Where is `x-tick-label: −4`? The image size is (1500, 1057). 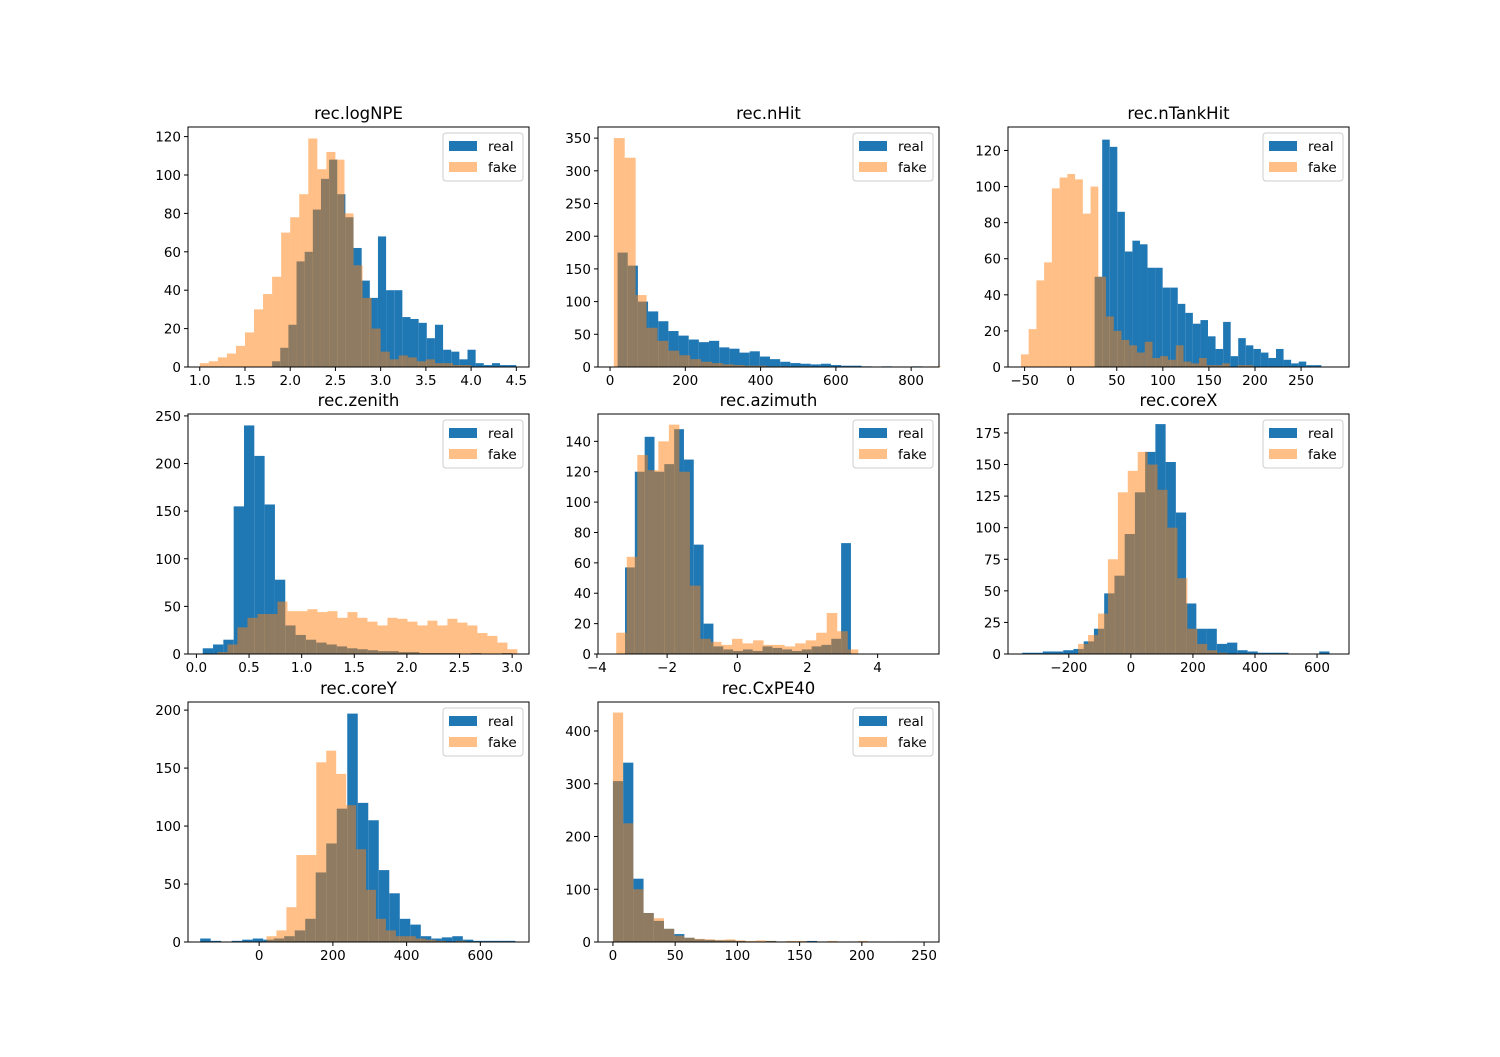 x-tick-label: −4 is located at coordinates (597, 668).